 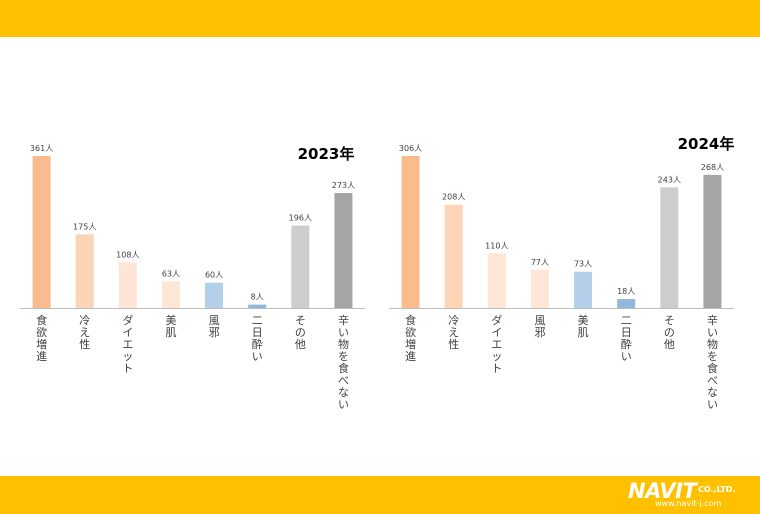 What do you see at coordinates (688, 503) in the screenshot?
I see `logo-url: www.navit-j.com` at bounding box center [688, 503].